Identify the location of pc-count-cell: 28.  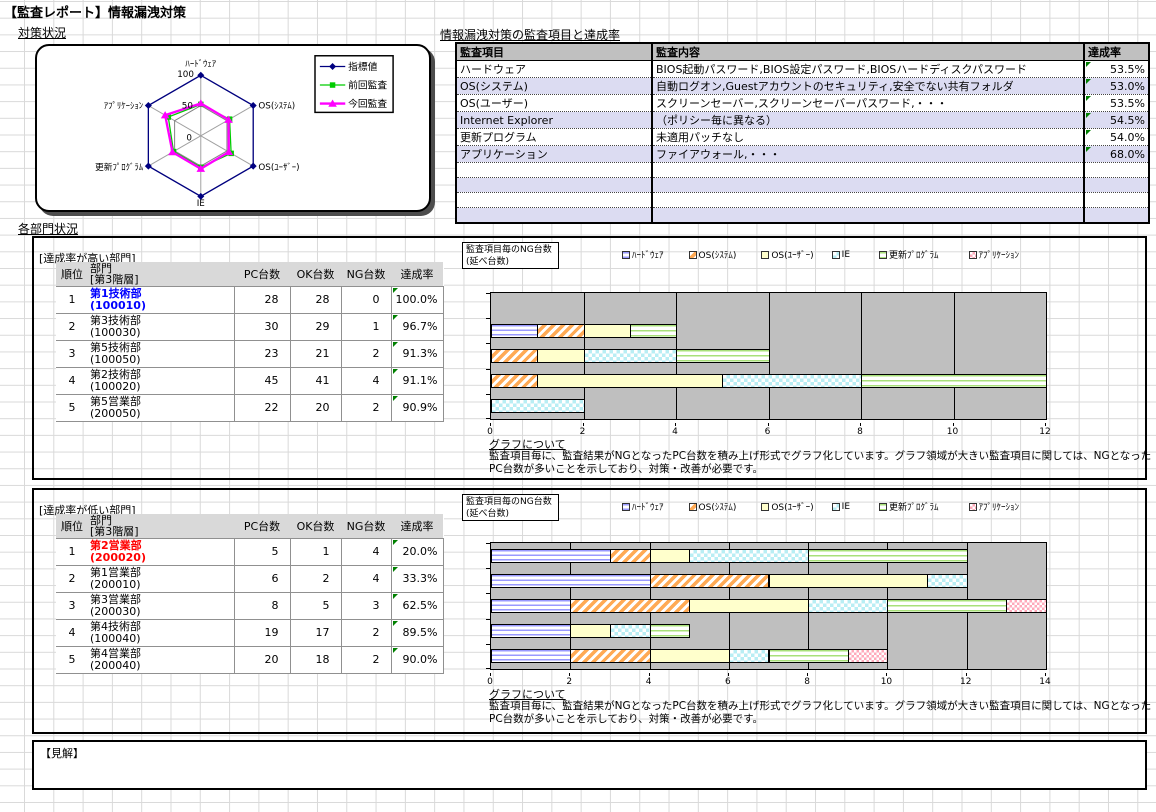
(262, 299).